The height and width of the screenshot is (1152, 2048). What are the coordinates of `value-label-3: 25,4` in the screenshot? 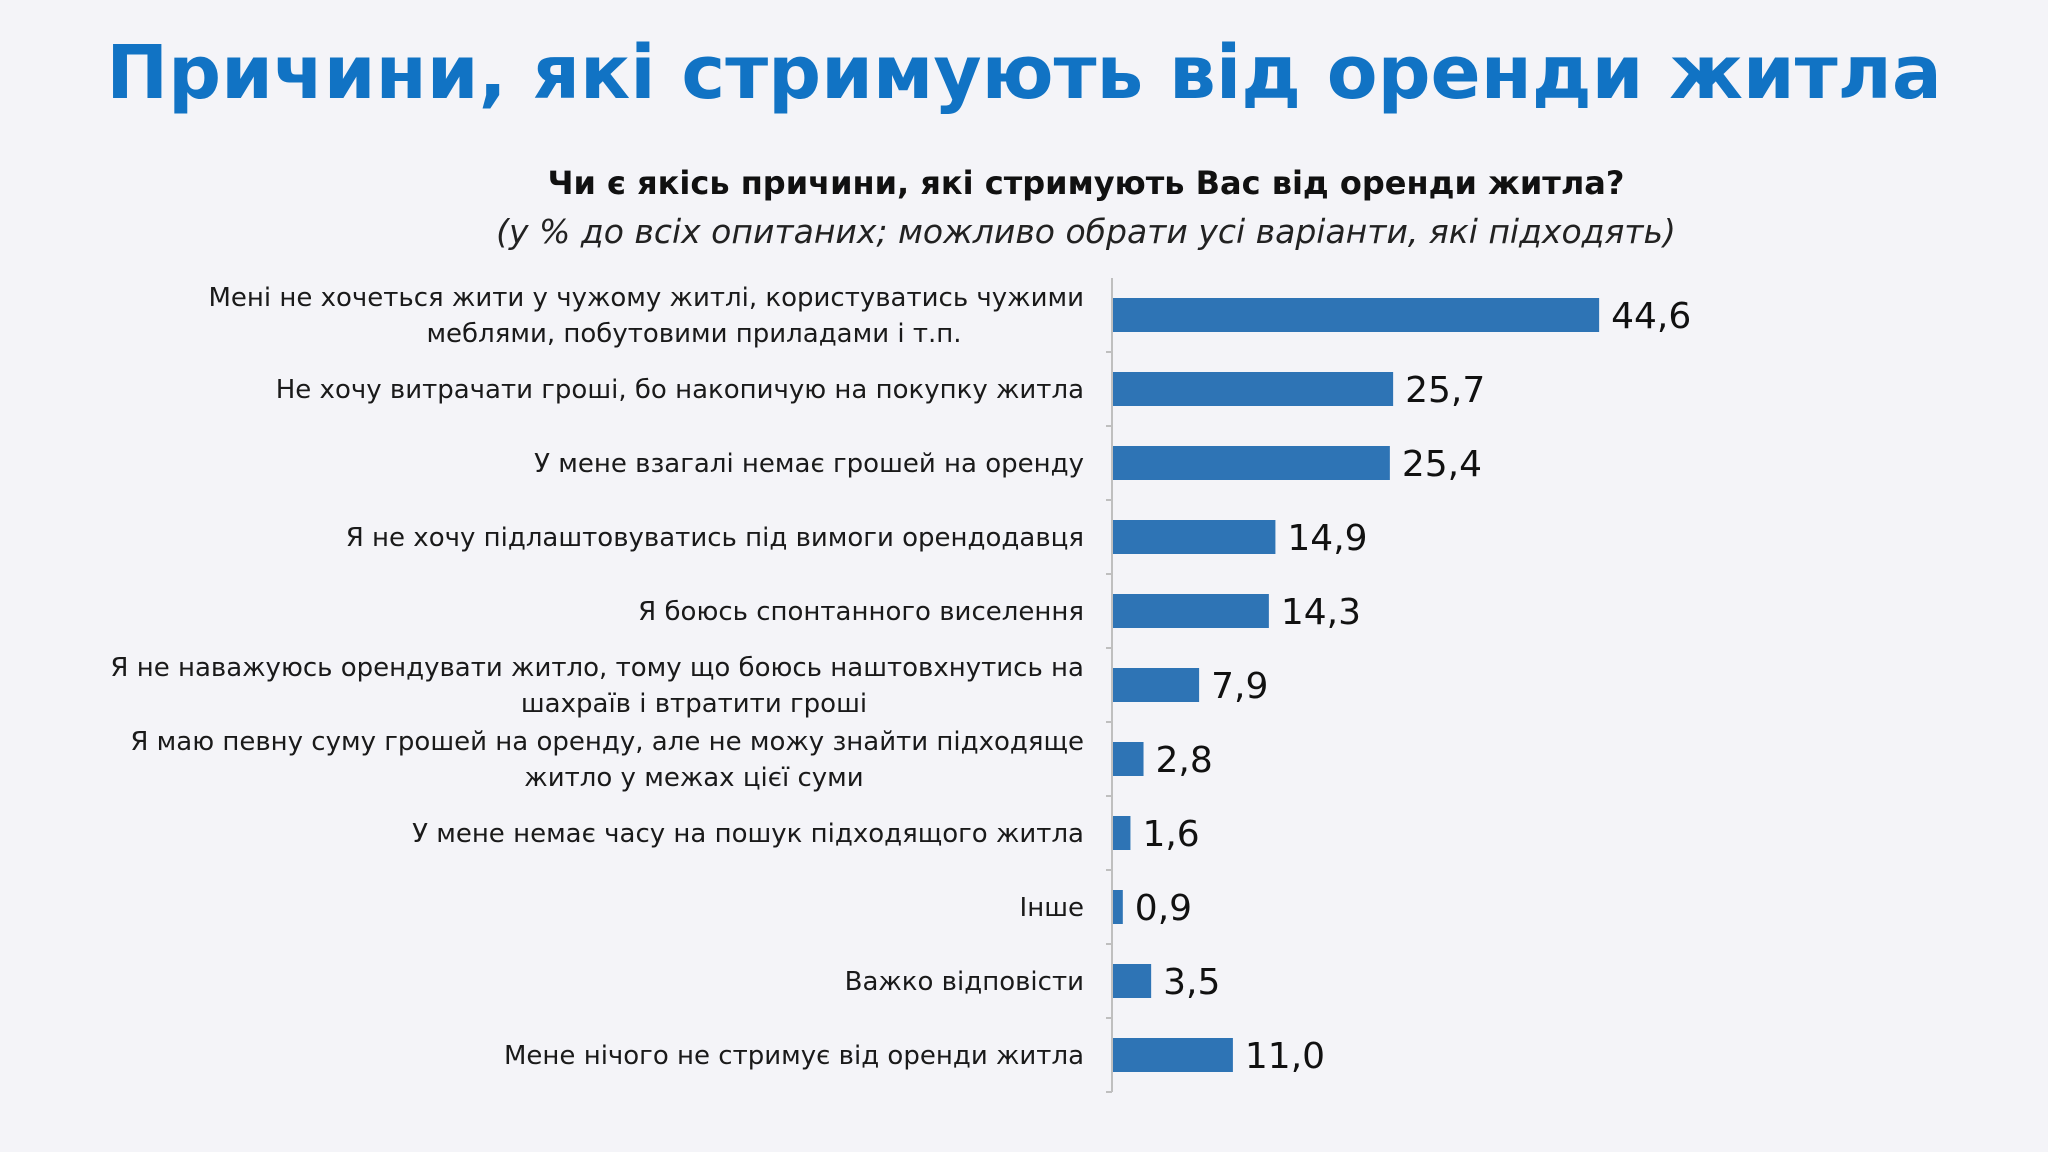 It's located at (1442, 464).